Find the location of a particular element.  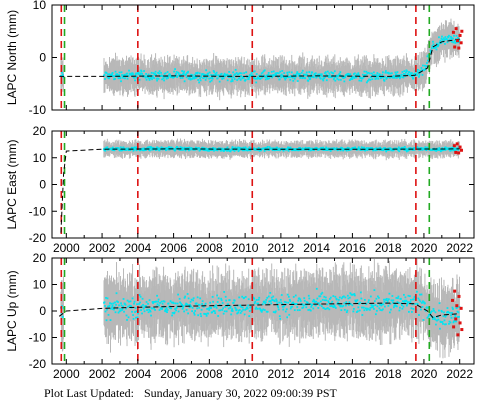

recent-point is located at coordinates (456, 152).